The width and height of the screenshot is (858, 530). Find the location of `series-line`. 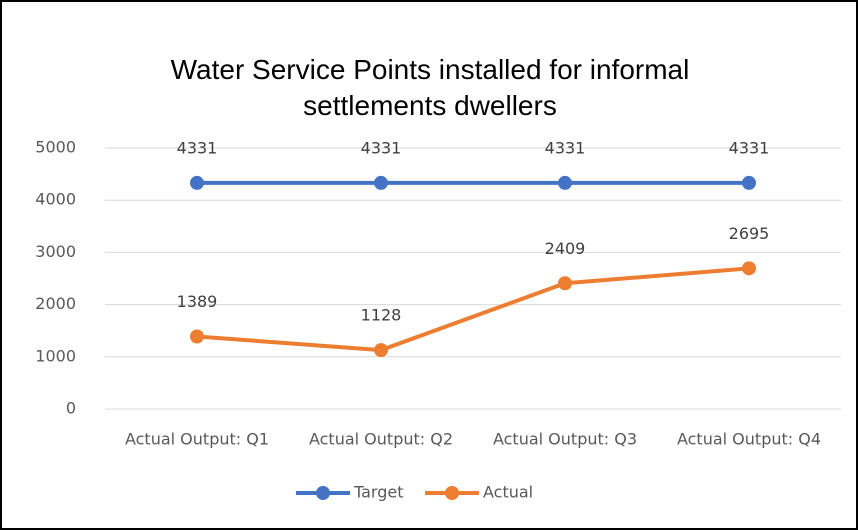

series-line is located at coordinates (473, 309).